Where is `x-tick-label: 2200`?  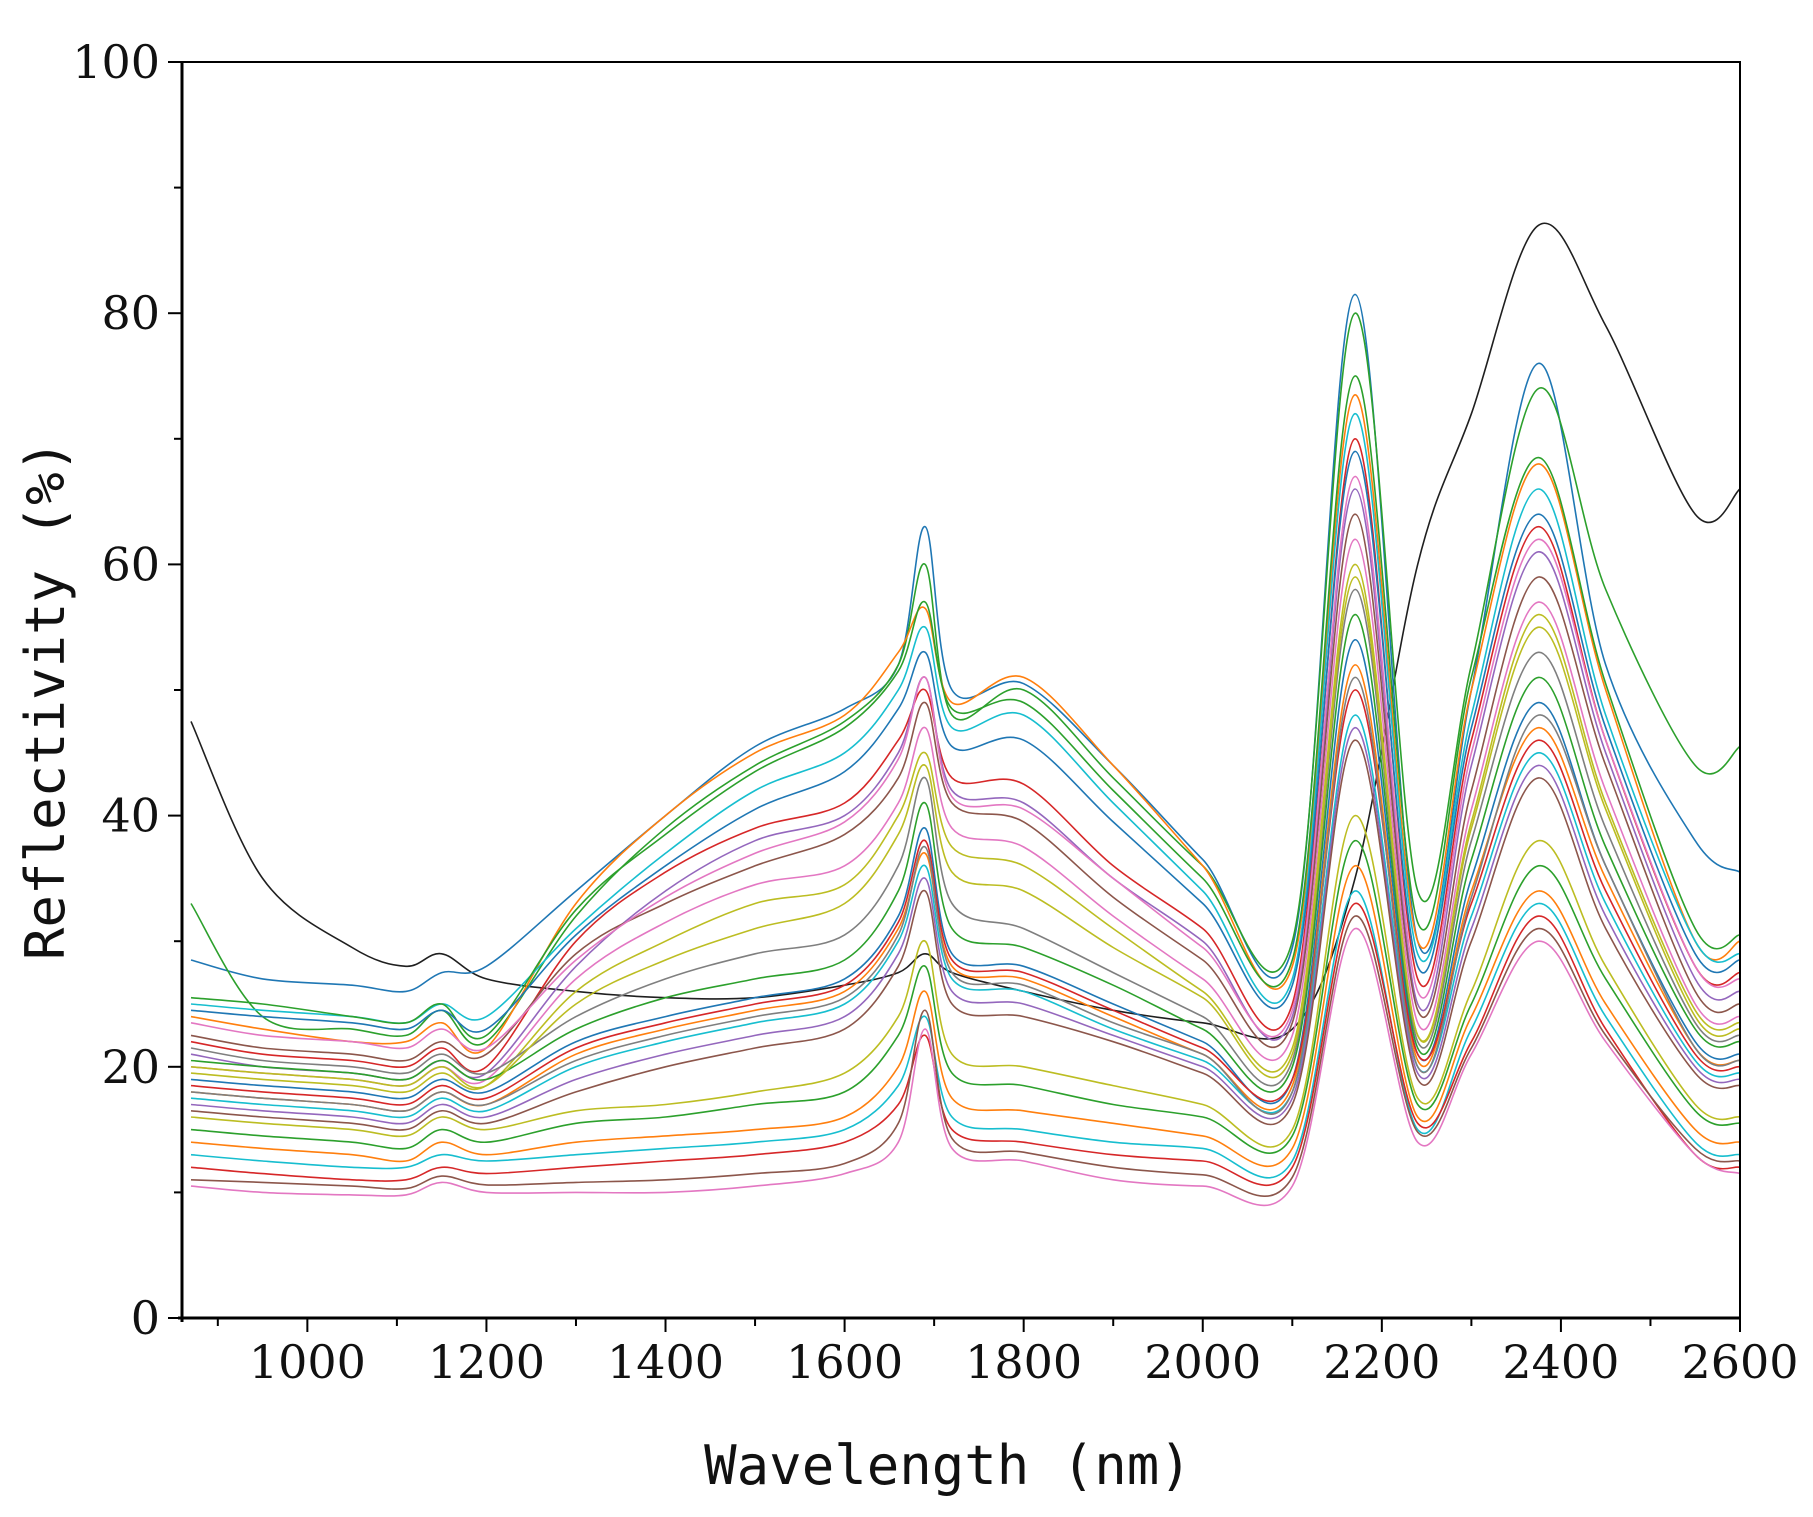 x-tick-label: 2200 is located at coordinates (1381, 1362).